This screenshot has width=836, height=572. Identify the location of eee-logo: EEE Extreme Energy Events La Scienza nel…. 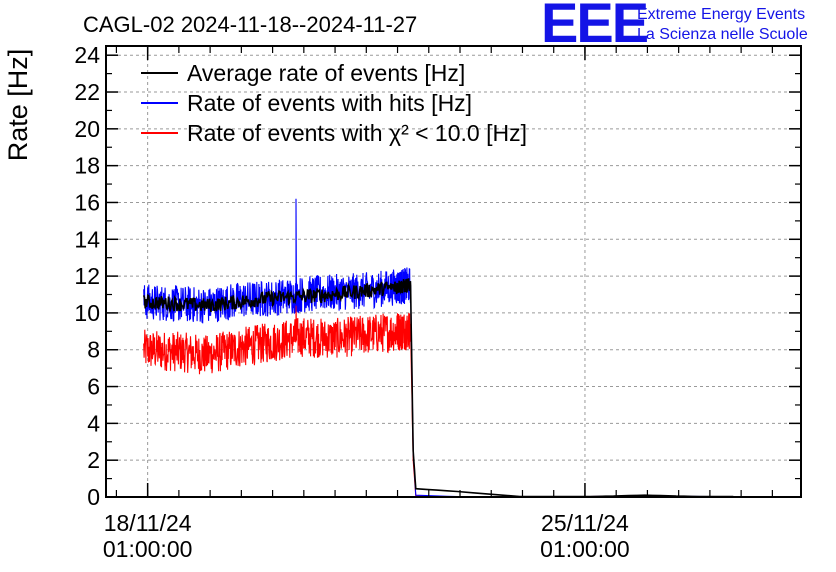
(674, 27).